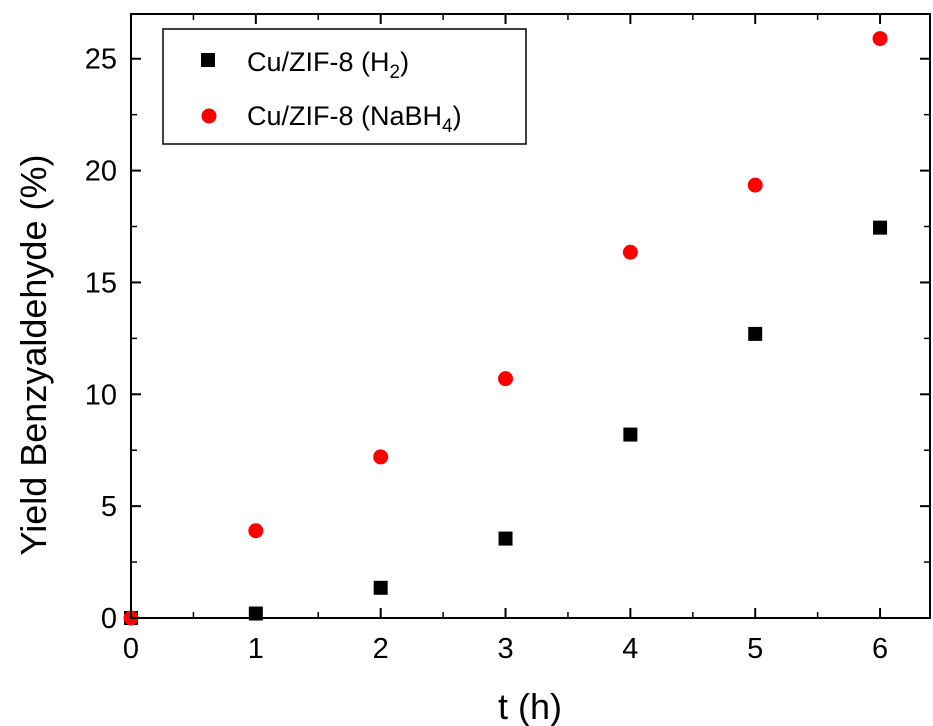  Describe the element at coordinates (109, 619) in the screenshot. I see `y-tick-label: 0` at that location.